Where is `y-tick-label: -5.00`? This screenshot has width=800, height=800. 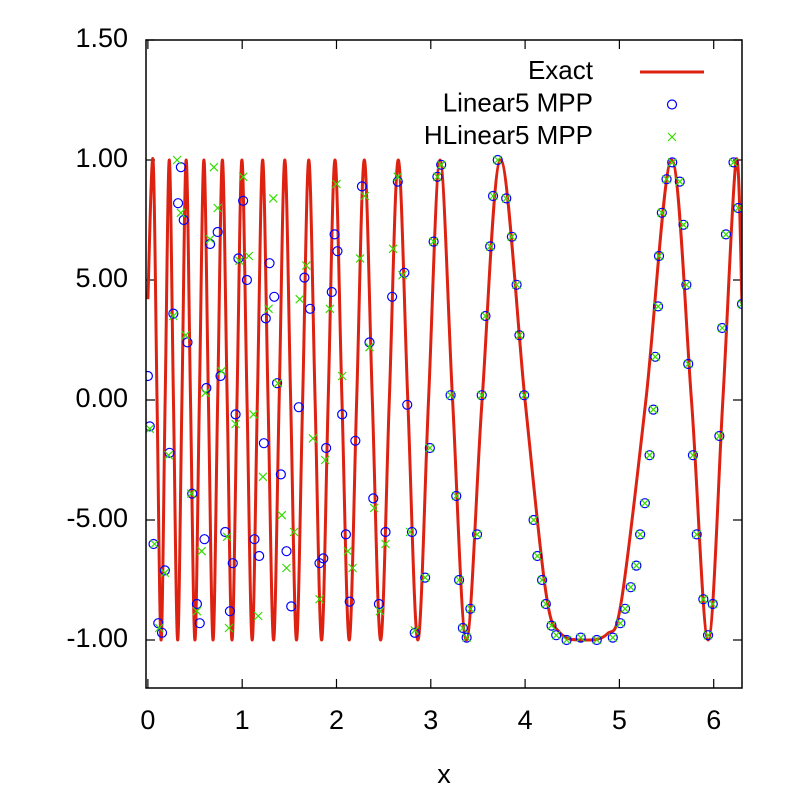 y-tick-label: -5.00 is located at coordinates (97, 518).